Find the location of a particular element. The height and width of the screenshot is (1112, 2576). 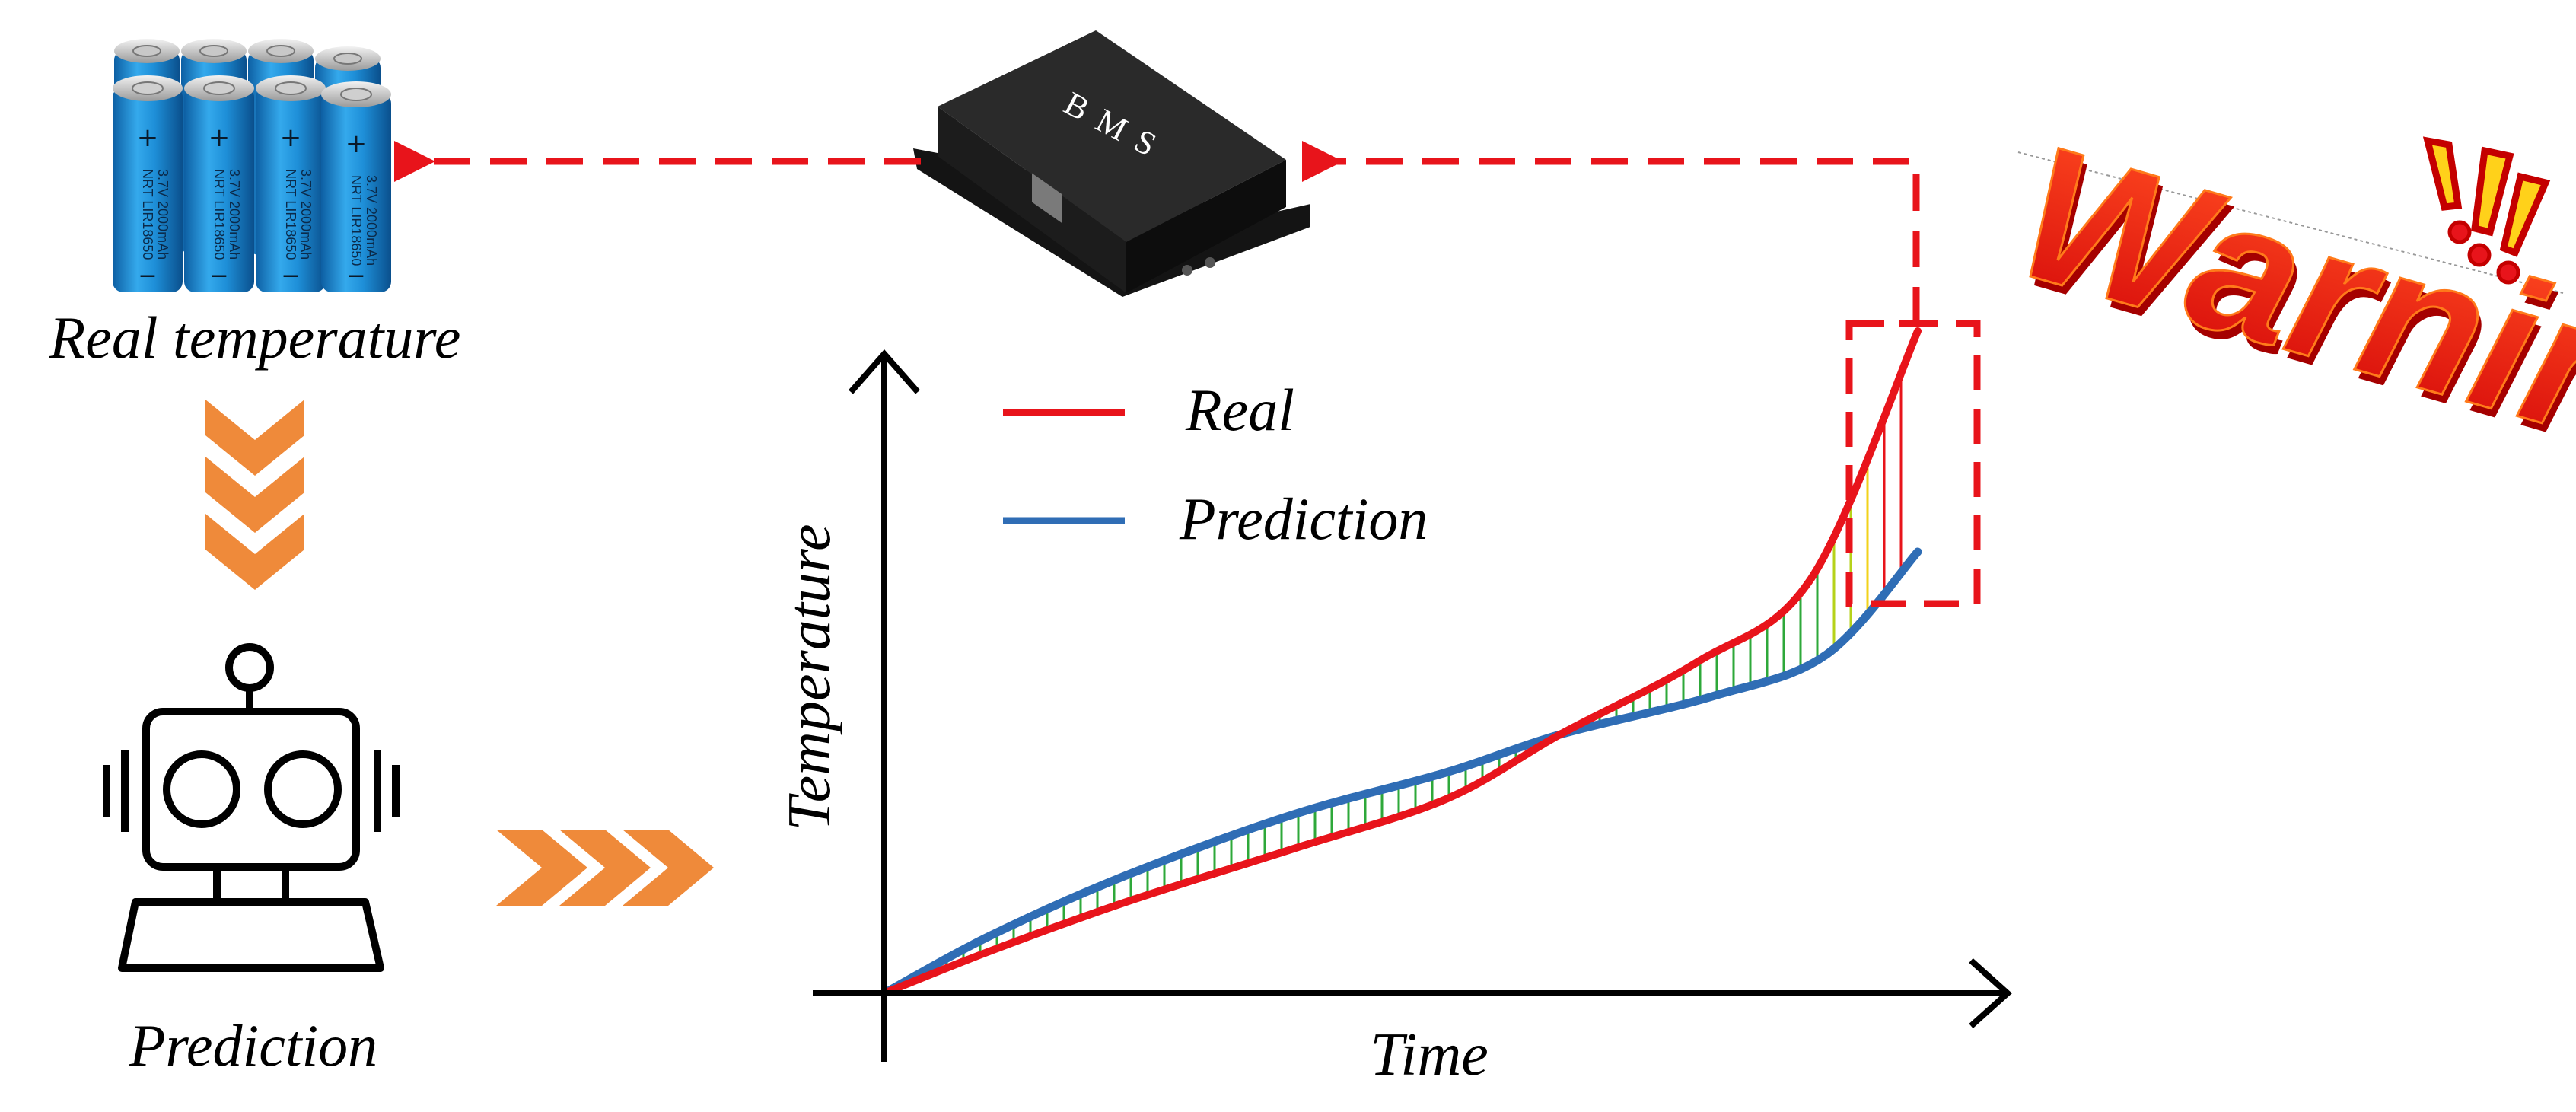

battery-cell-label-1: NRT LIR18650 is located at coordinates (147, 214).